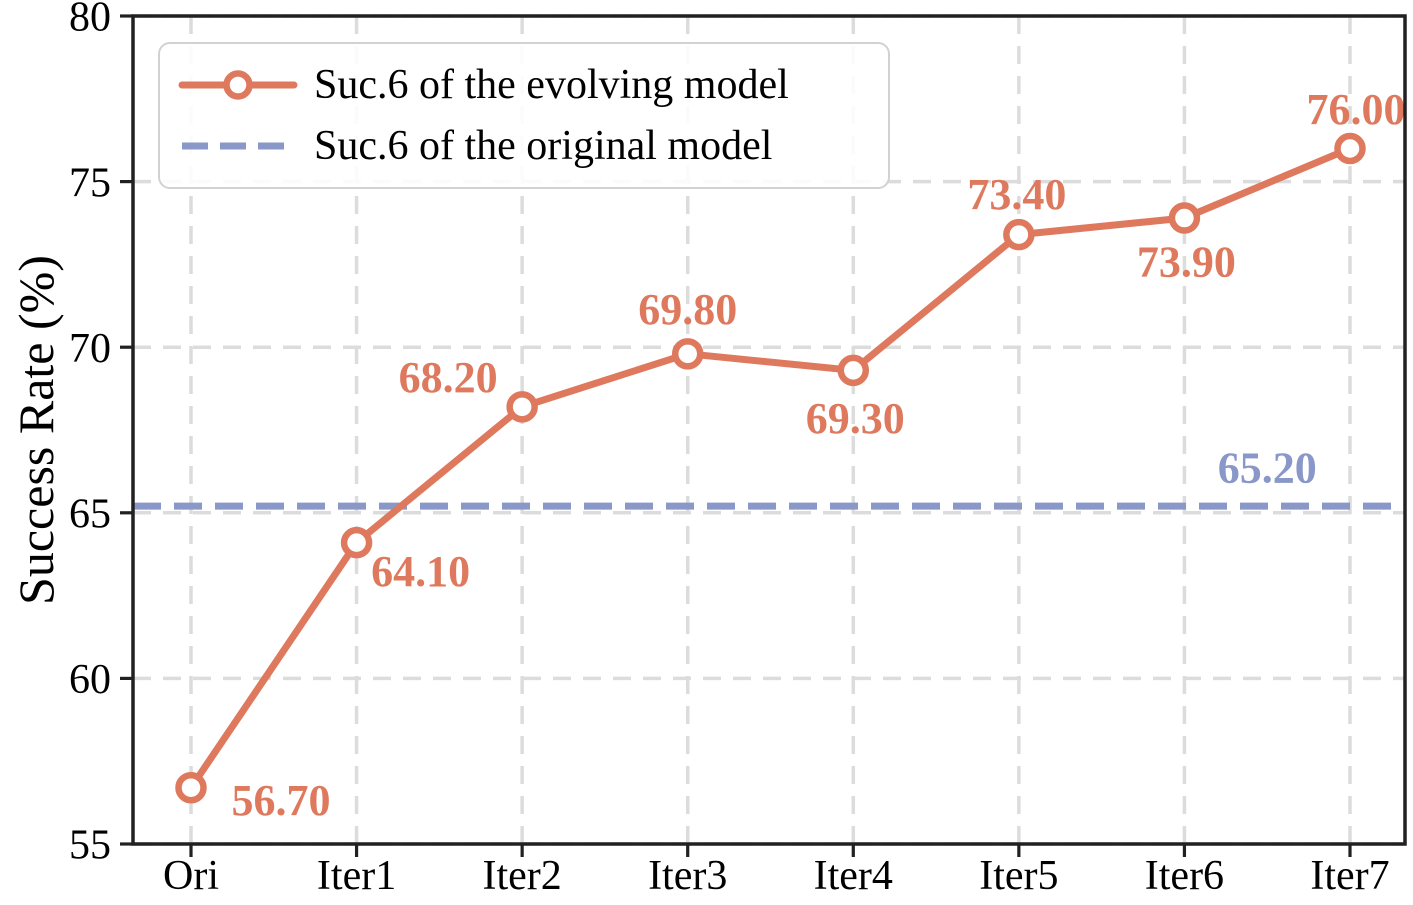 The image size is (1413, 905). What do you see at coordinates (853, 370) in the screenshot?
I see `data-point-Iter4` at bounding box center [853, 370].